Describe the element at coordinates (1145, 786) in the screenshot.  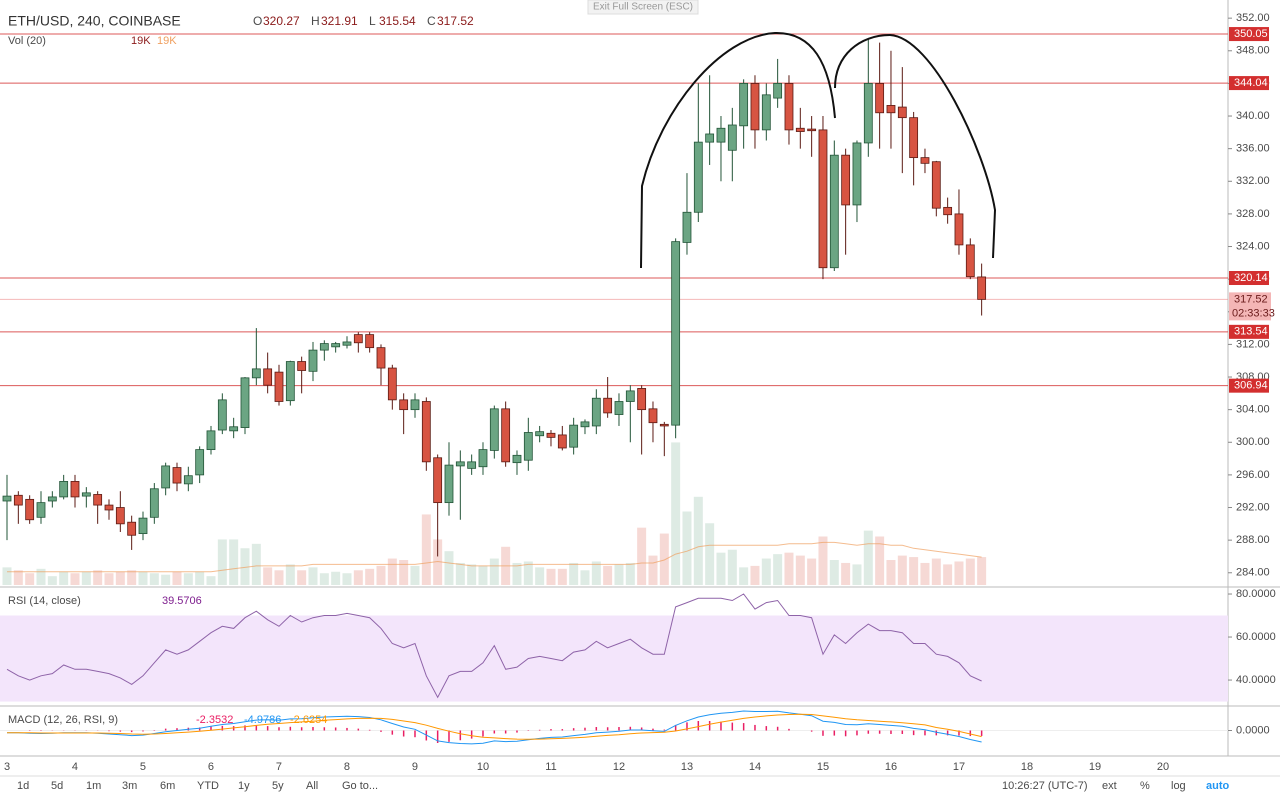
I see `option-button: %` at that location.